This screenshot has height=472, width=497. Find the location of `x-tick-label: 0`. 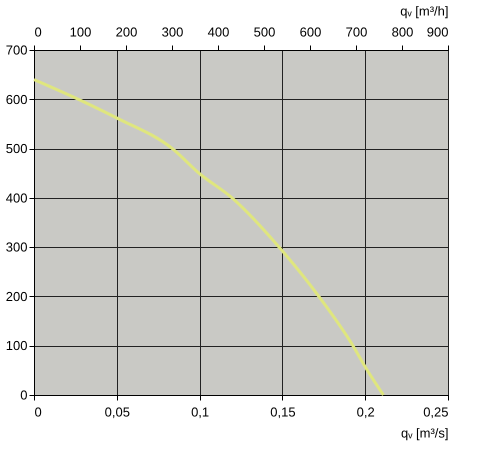

x-tick-label: 0 is located at coordinates (38, 412).